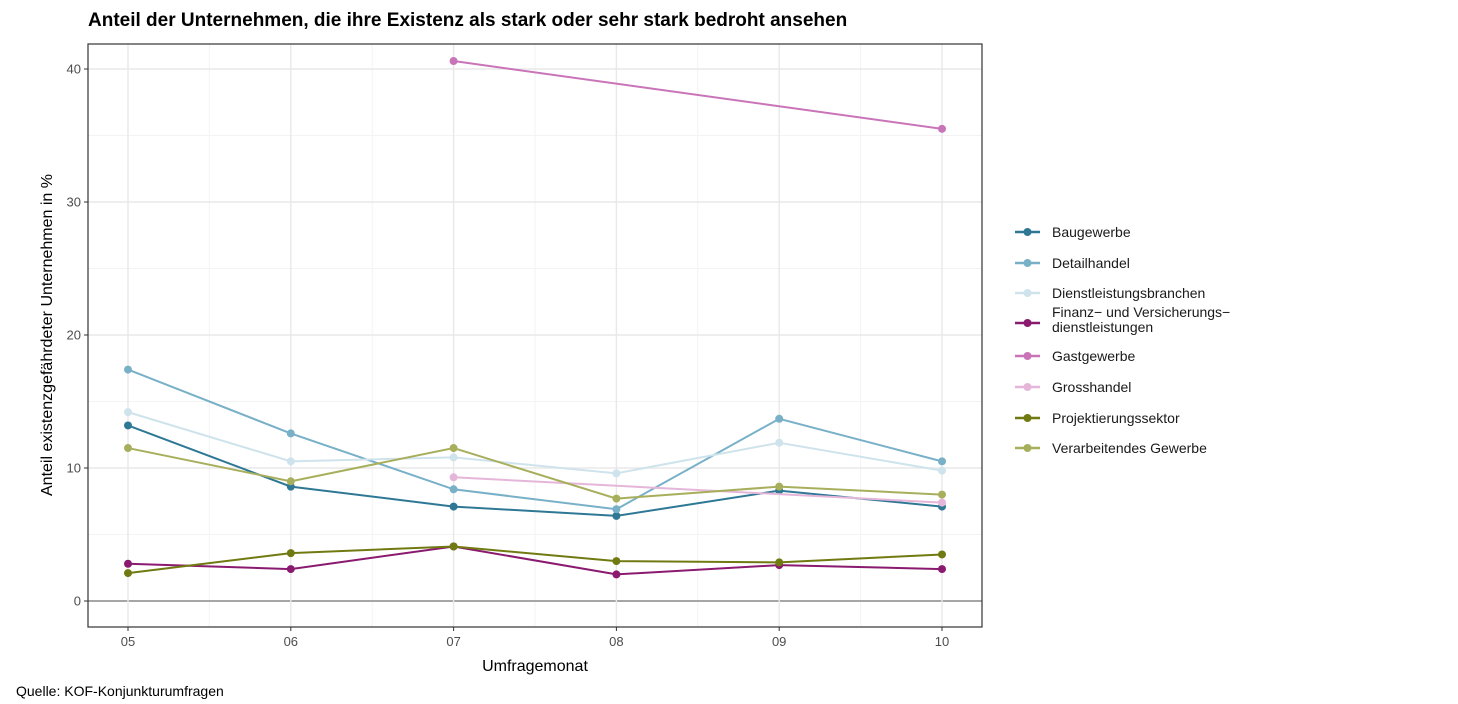 Image resolution: width=1458 pixels, height=704 pixels. What do you see at coordinates (77, 601) in the screenshot?
I see `y-tick-label: 0` at bounding box center [77, 601].